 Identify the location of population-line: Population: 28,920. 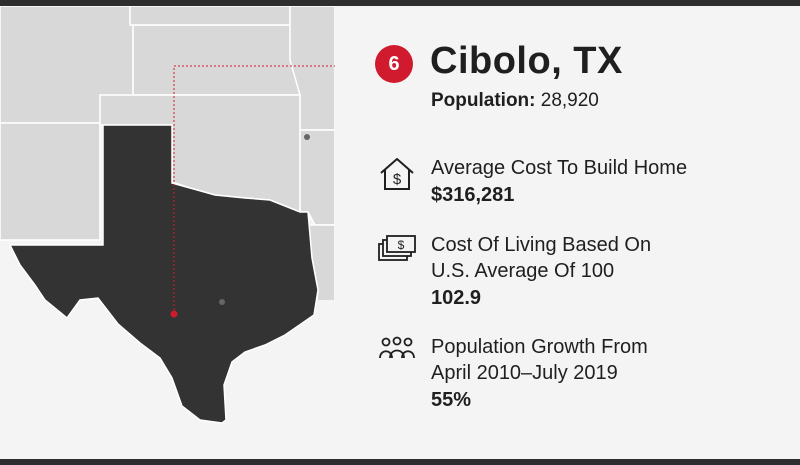
(515, 101).